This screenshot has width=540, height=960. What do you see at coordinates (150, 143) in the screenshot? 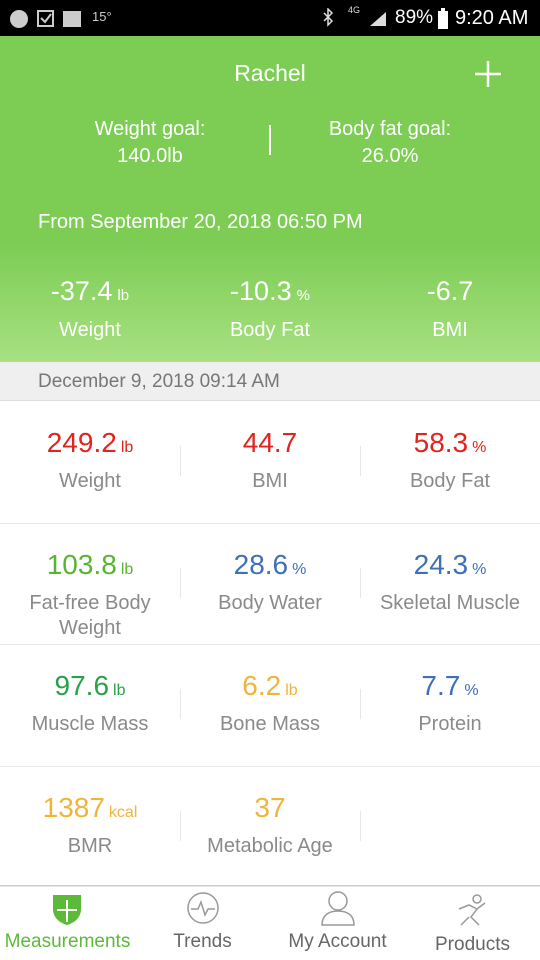
I see `weight-goal: Weight goal: 140.0lb` at bounding box center [150, 143].